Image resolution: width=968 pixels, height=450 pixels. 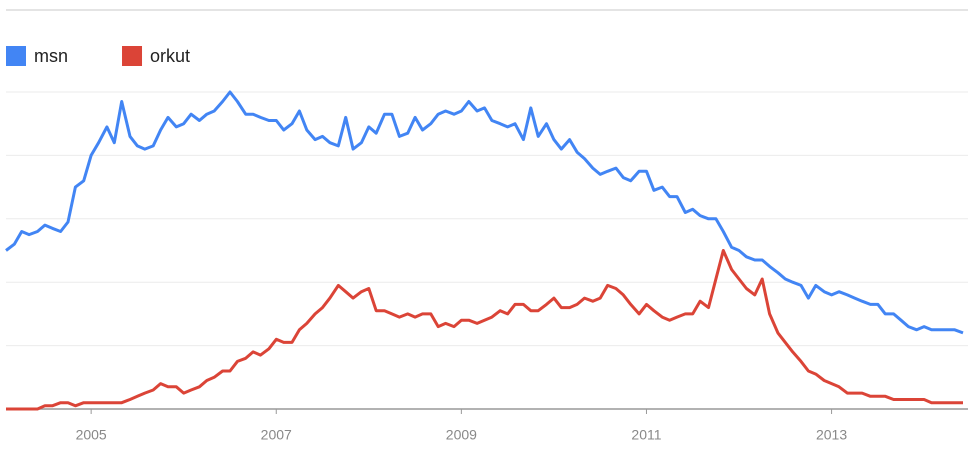 I want to click on x-tick-label: 2005, so click(x=91, y=435).